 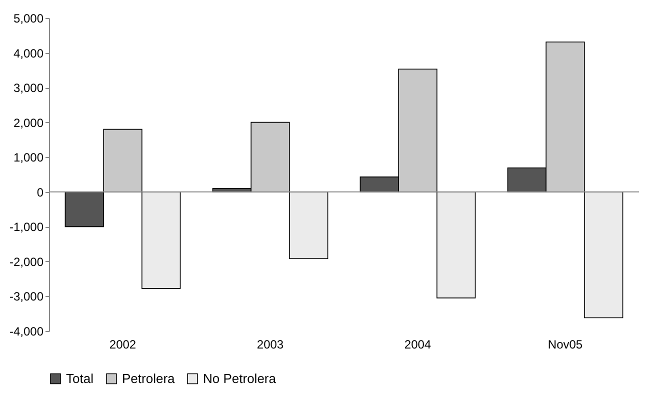 I want to click on y-tick-label: 1,000, so click(x=28, y=157).